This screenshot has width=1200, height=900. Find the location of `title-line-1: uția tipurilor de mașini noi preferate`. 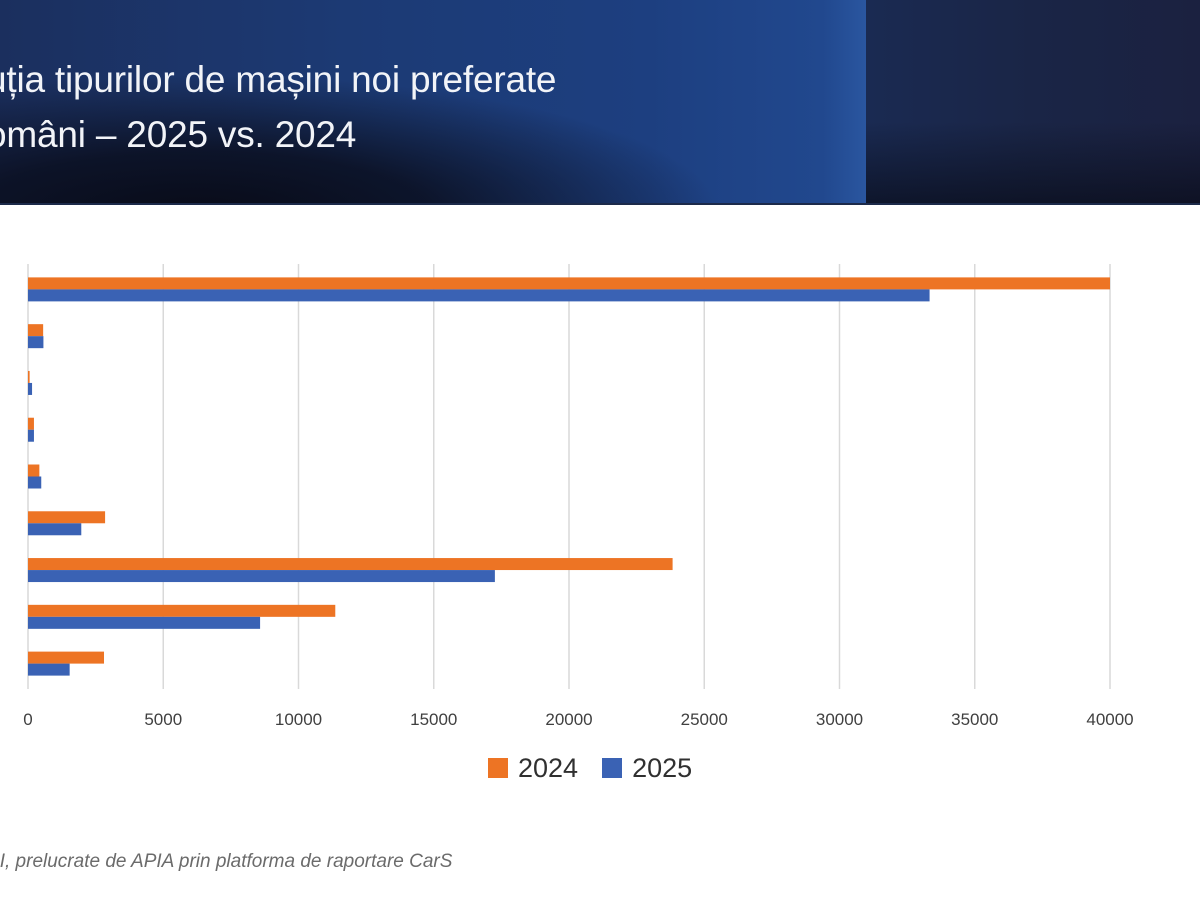

title-line-1: uția tipurilor de mașini noi preferate is located at coordinates (278, 79).